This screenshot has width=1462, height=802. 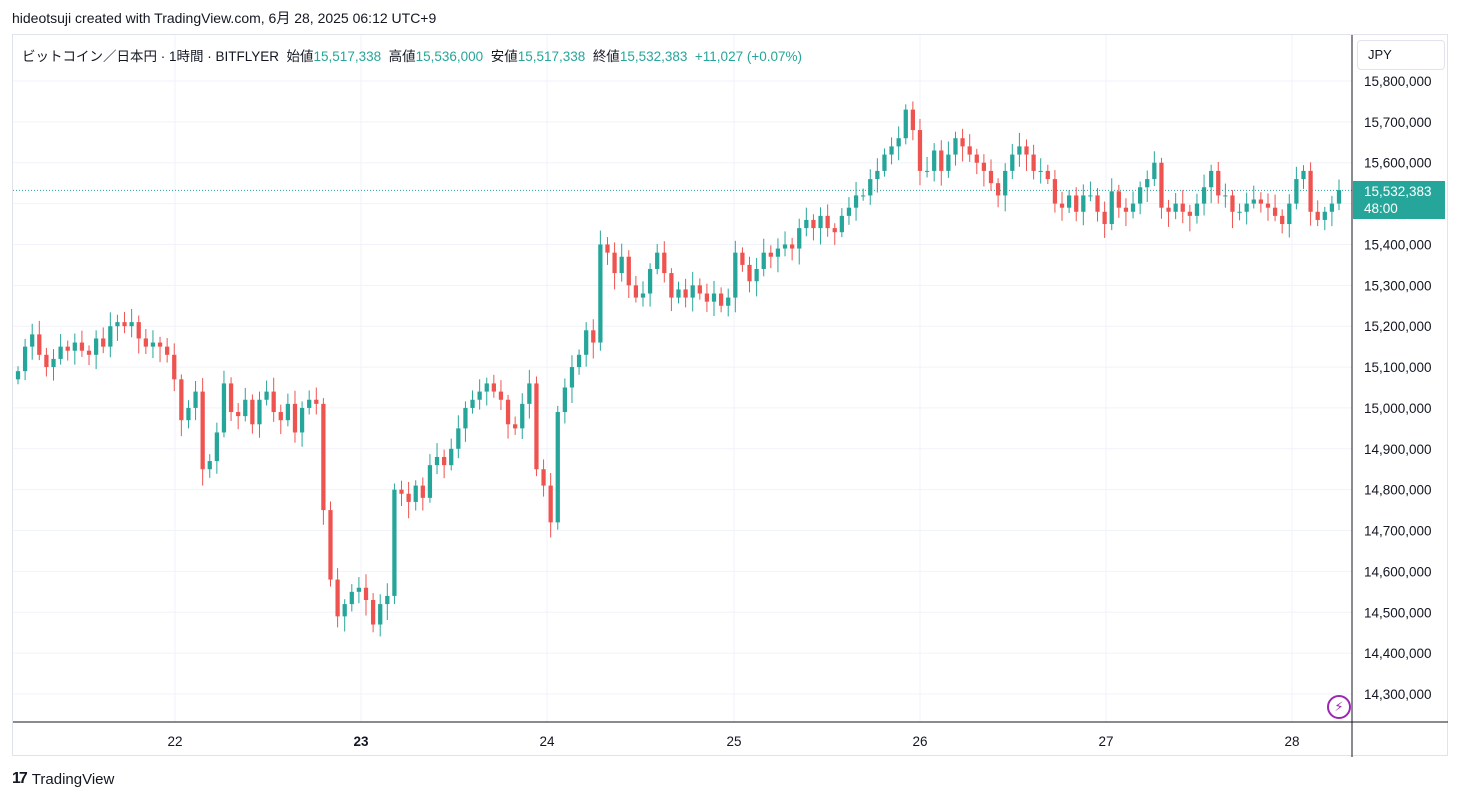 What do you see at coordinates (1398, 490) in the screenshot?
I see `y-tick-label: 14,800,000` at bounding box center [1398, 490].